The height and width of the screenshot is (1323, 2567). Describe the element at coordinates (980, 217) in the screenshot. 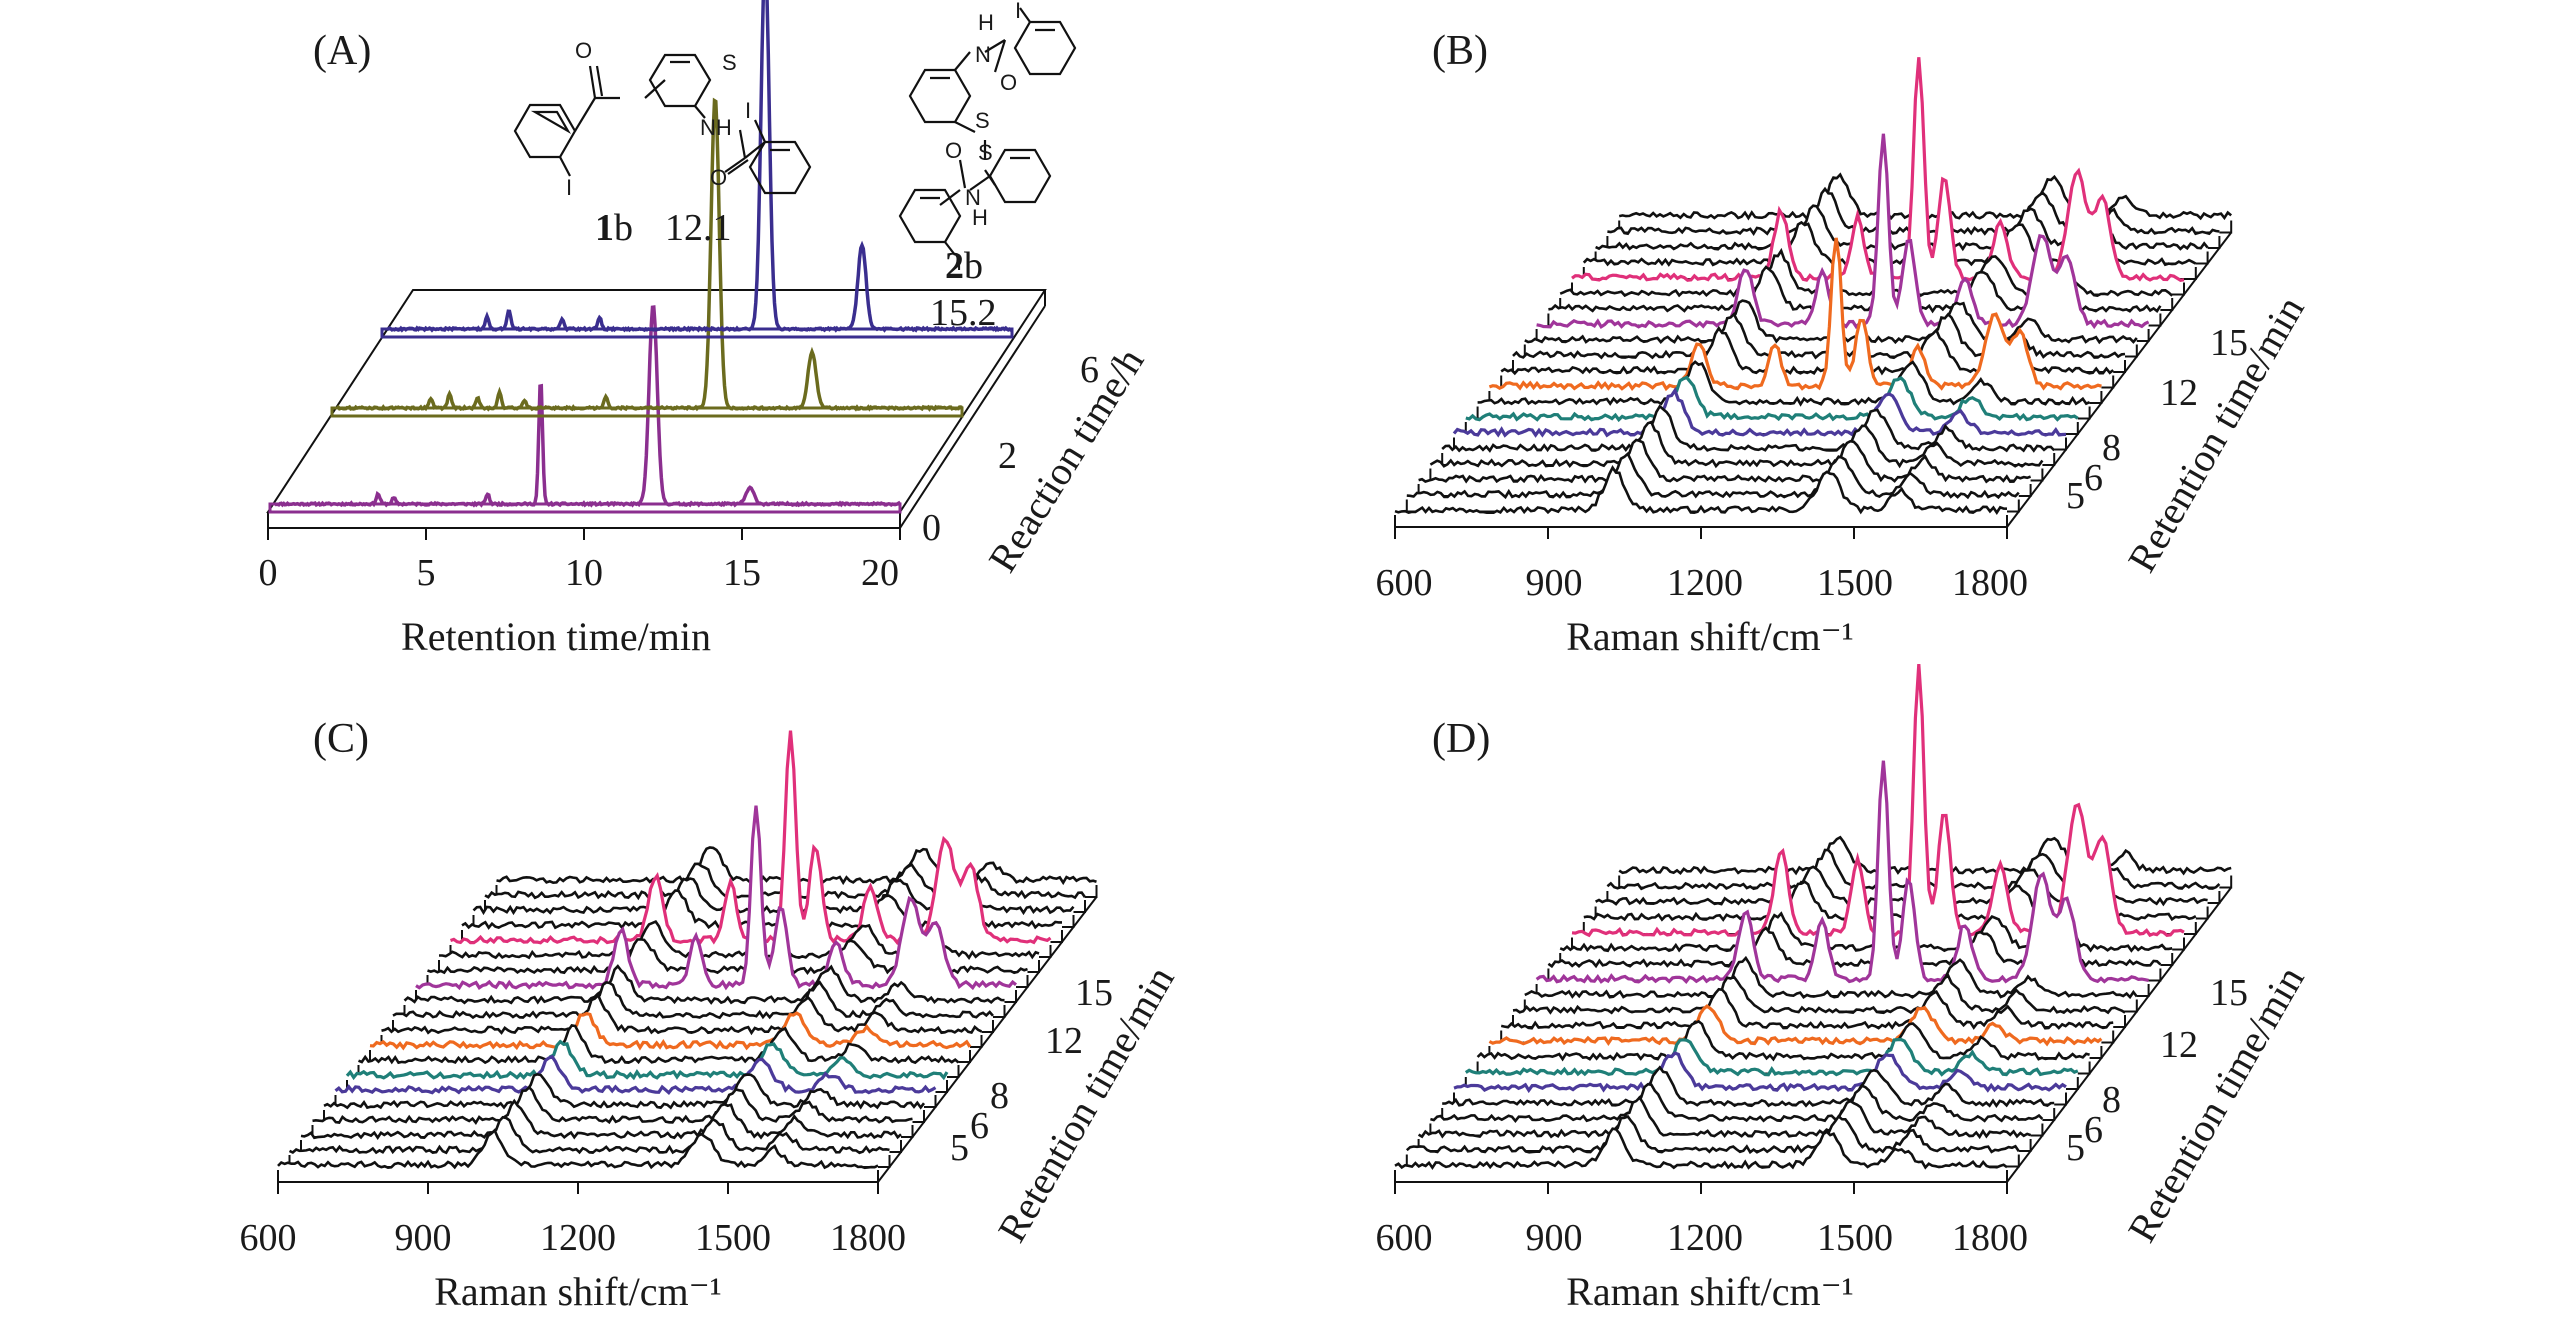

I see `chem-2b-h2: H` at that location.